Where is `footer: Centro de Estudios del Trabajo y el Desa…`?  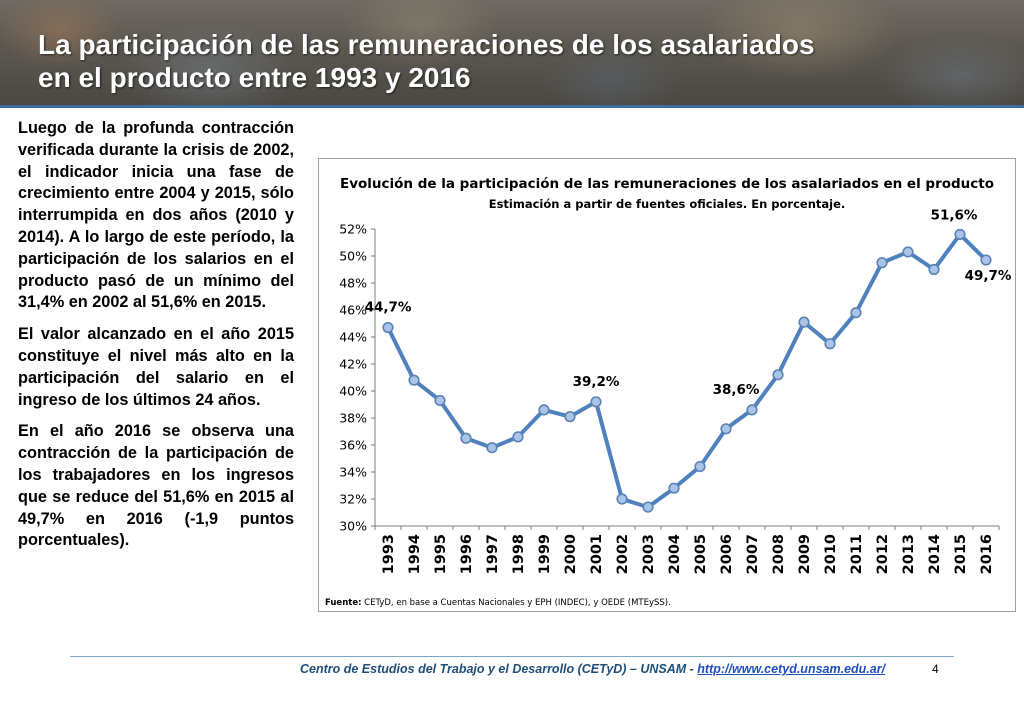 footer: Centro de Estudios del Trabajo y el Desa… is located at coordinates (592, 669).